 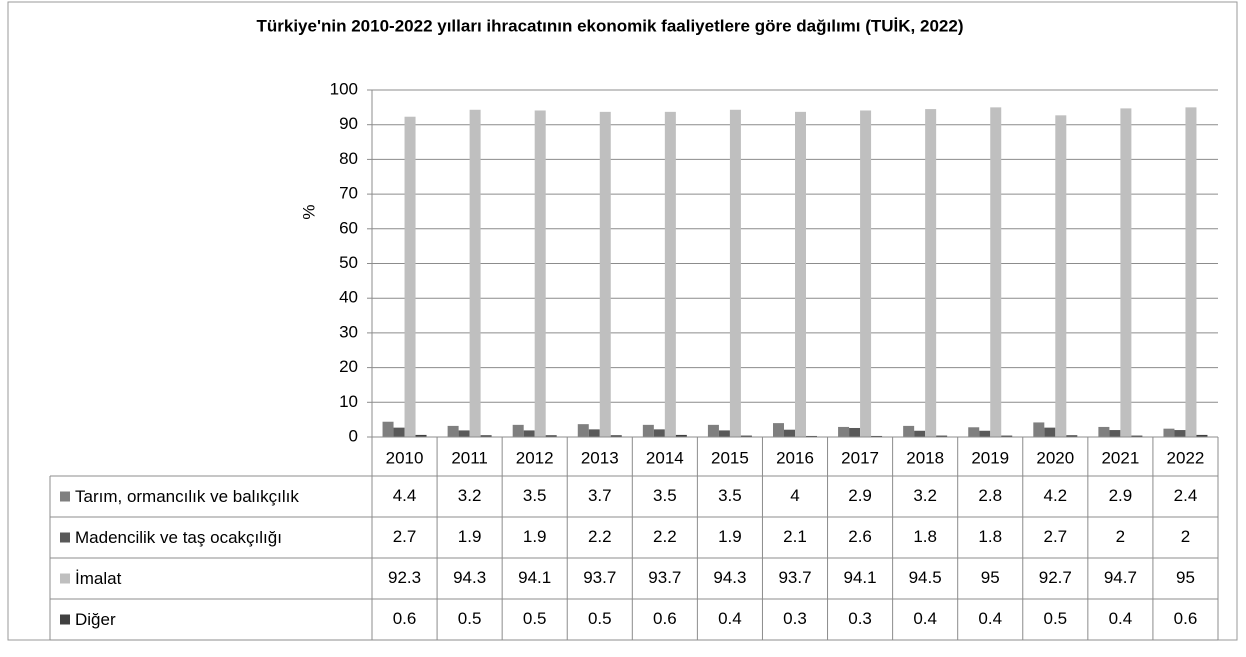 What do you see at coordinates (469, 457) in the screenshot?
I see `x-tick-label: 2011` at bounding box center [469, 457].